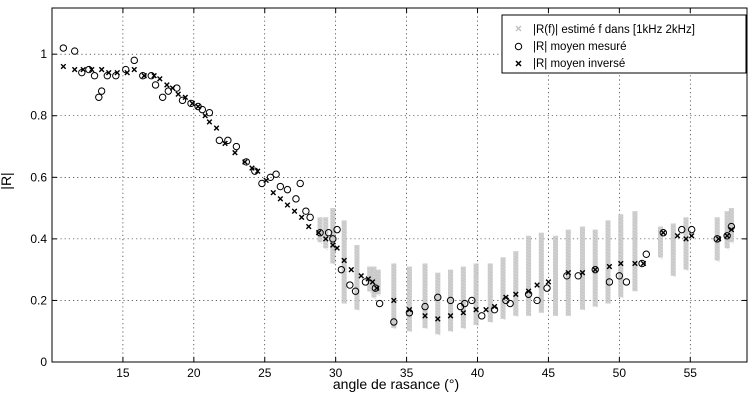 The image size is (752, 394). Describe the element at coordinates (38, 116) in the screenshot. I see `y-tick-label: 0.8` at that location.